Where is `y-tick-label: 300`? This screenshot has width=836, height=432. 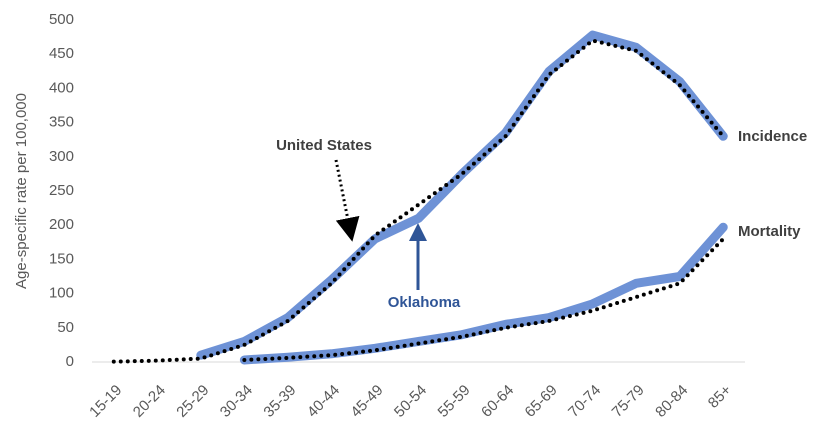 y-tick-label: 300 is located at coordinates (61, 156).